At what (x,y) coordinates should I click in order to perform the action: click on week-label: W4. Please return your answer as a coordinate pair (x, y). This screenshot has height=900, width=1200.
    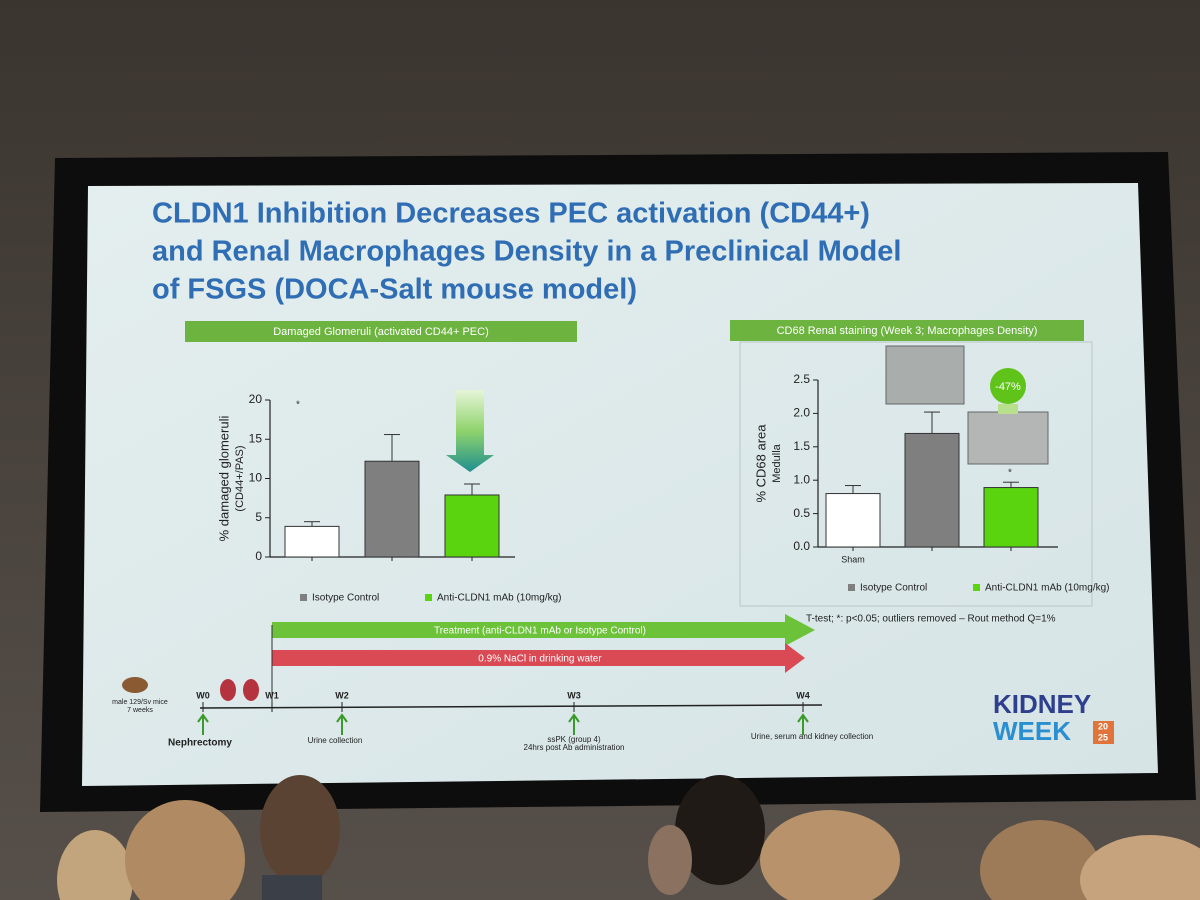
    Looking at the image, I should click on (803, 695).